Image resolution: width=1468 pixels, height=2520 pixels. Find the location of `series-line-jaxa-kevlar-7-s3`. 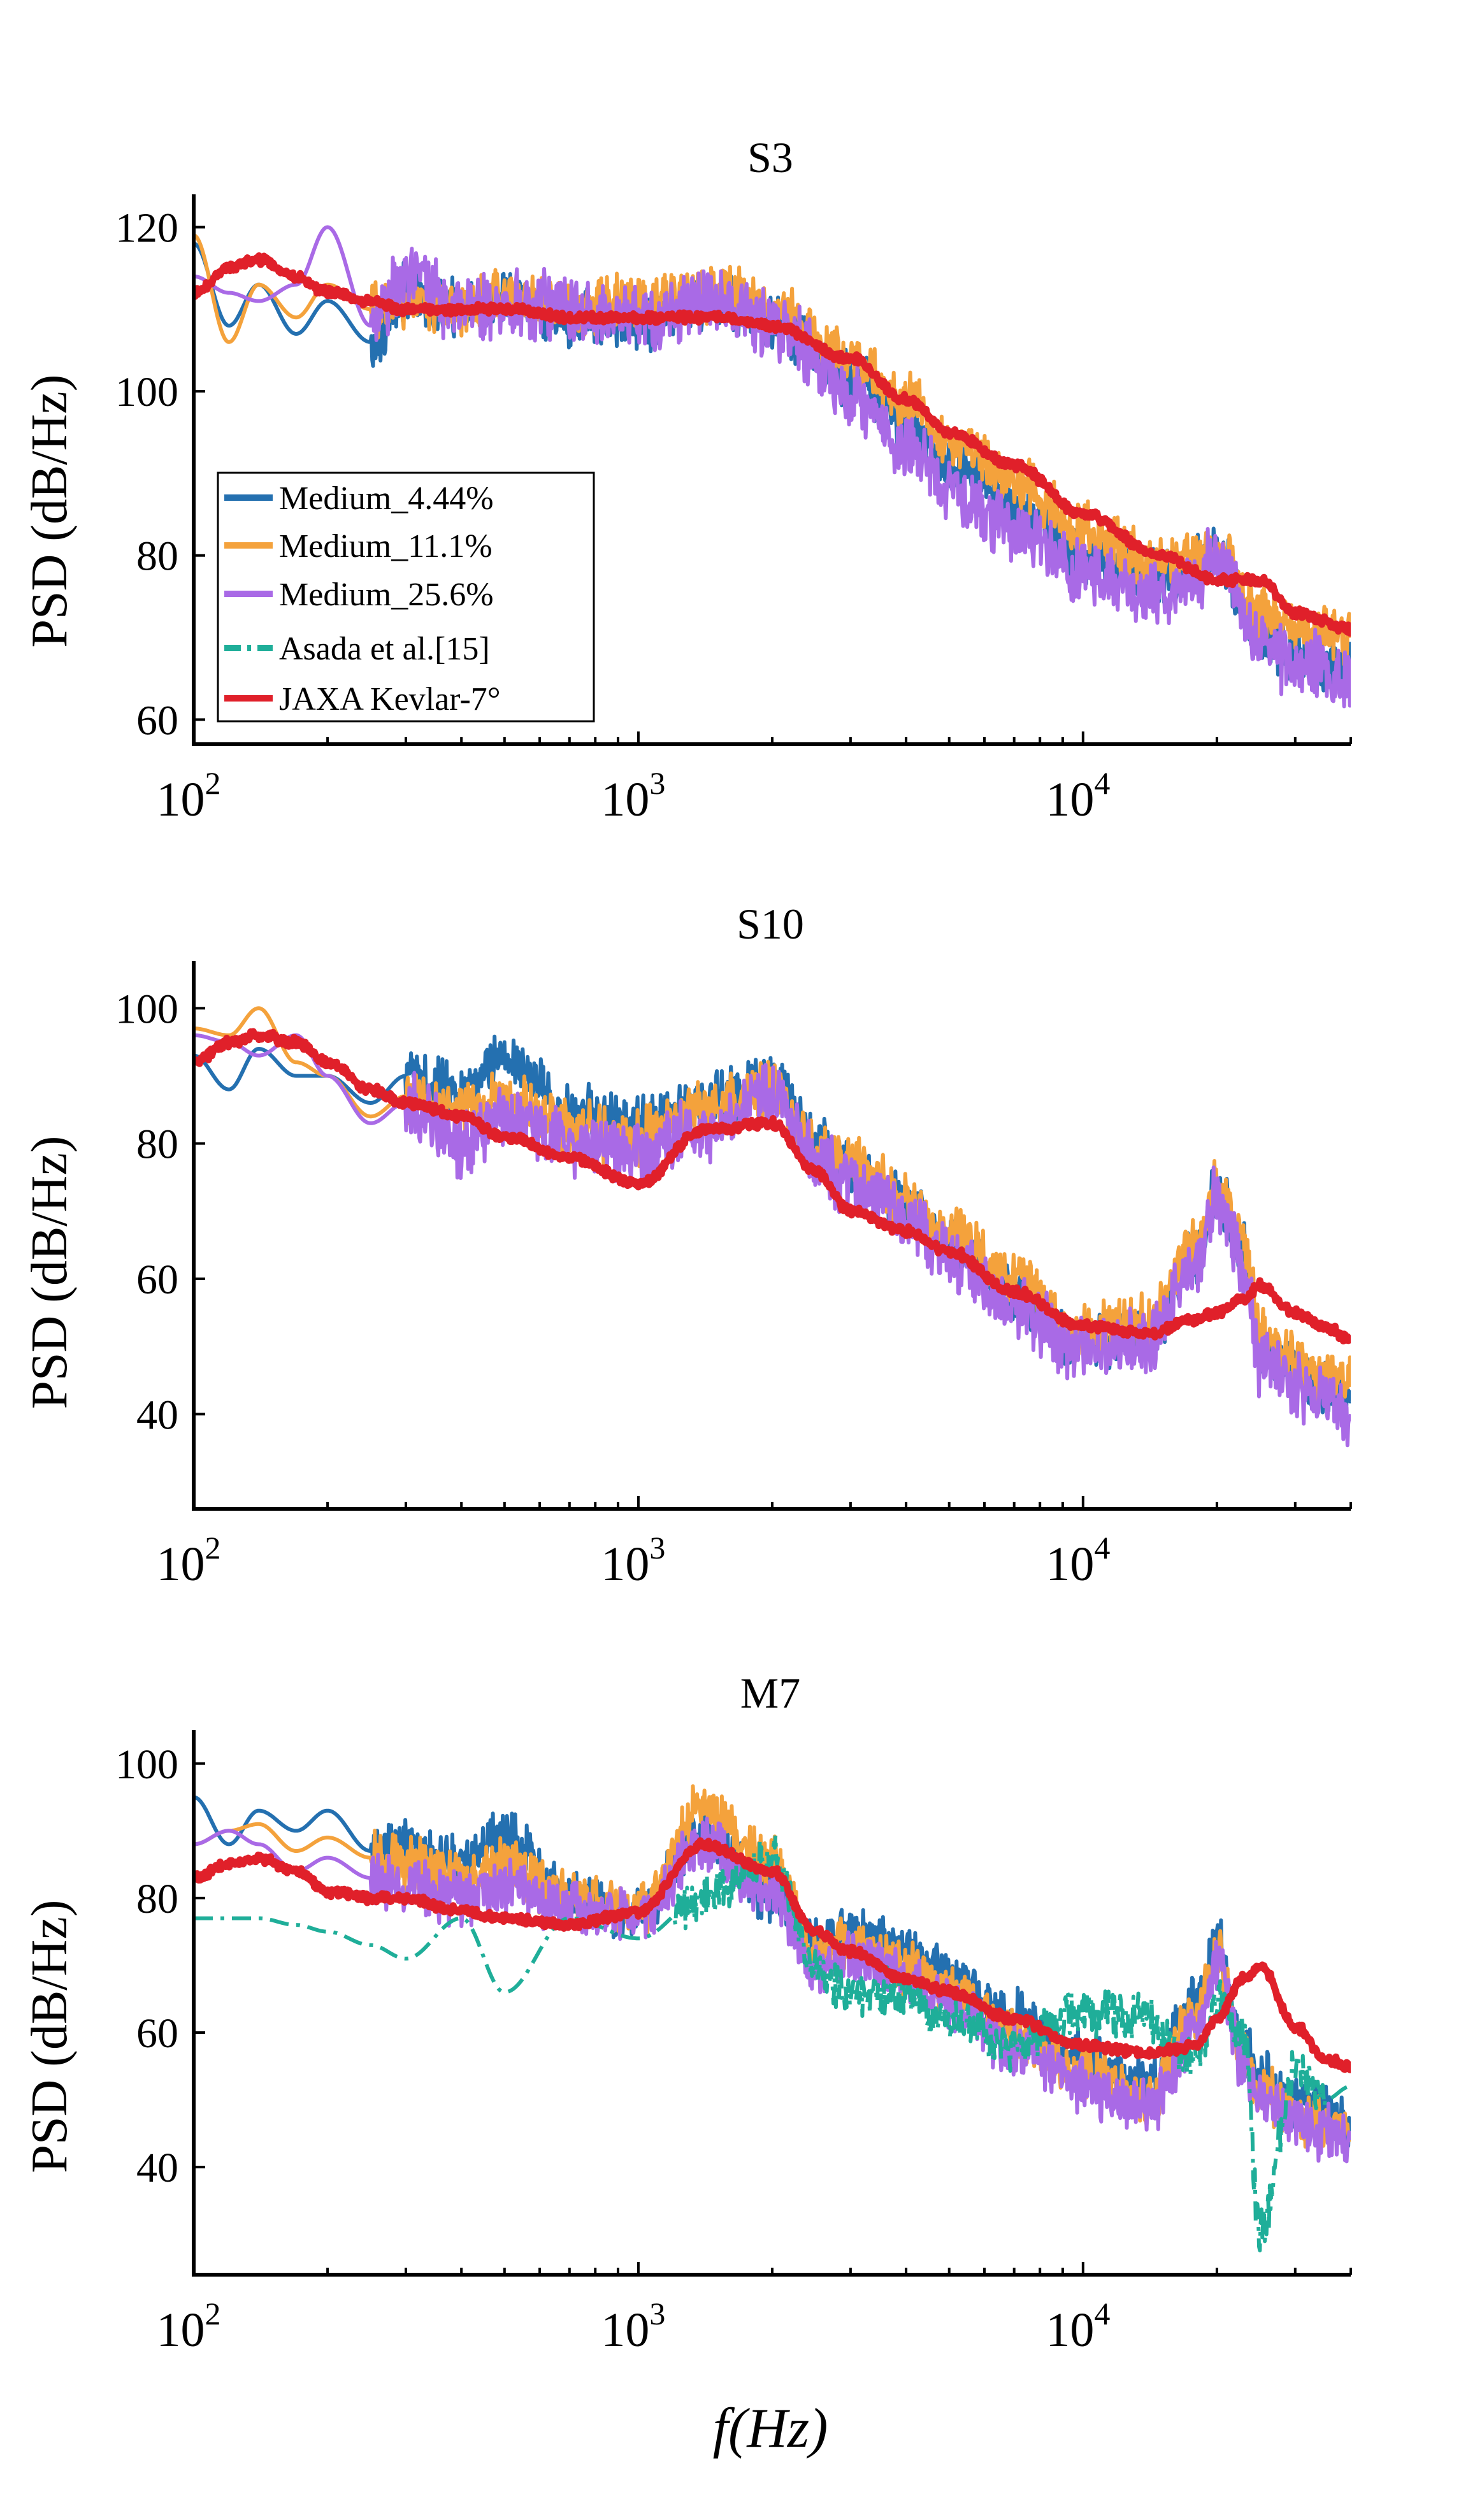

series-line-jaxa-kevlar-7-s3 is located at coordinates (772, 444).